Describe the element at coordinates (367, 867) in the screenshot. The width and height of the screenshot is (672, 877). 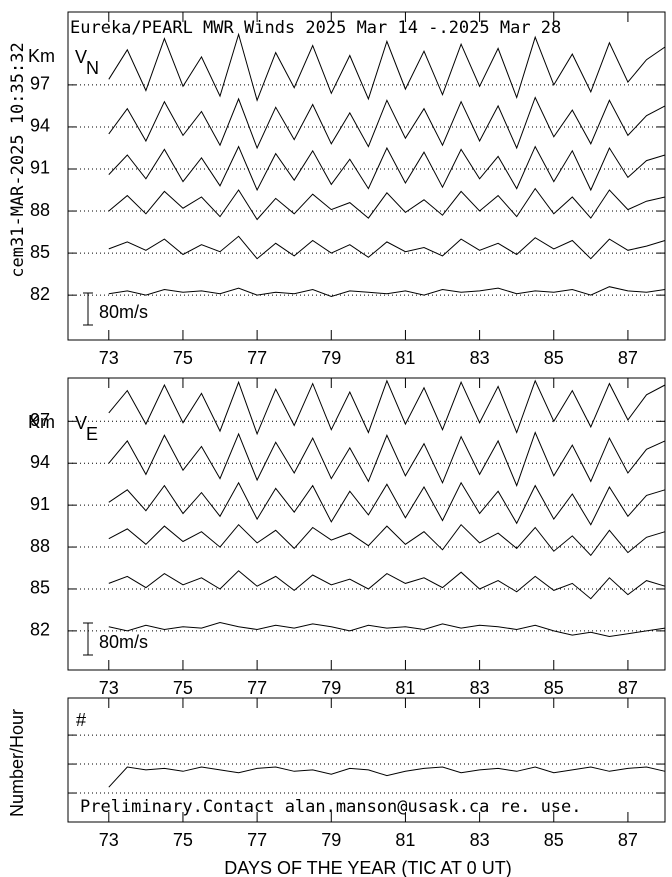
I see `x-axis-label: DAYS OF THE YEAR (TIC AT 0 UT)` at that location.